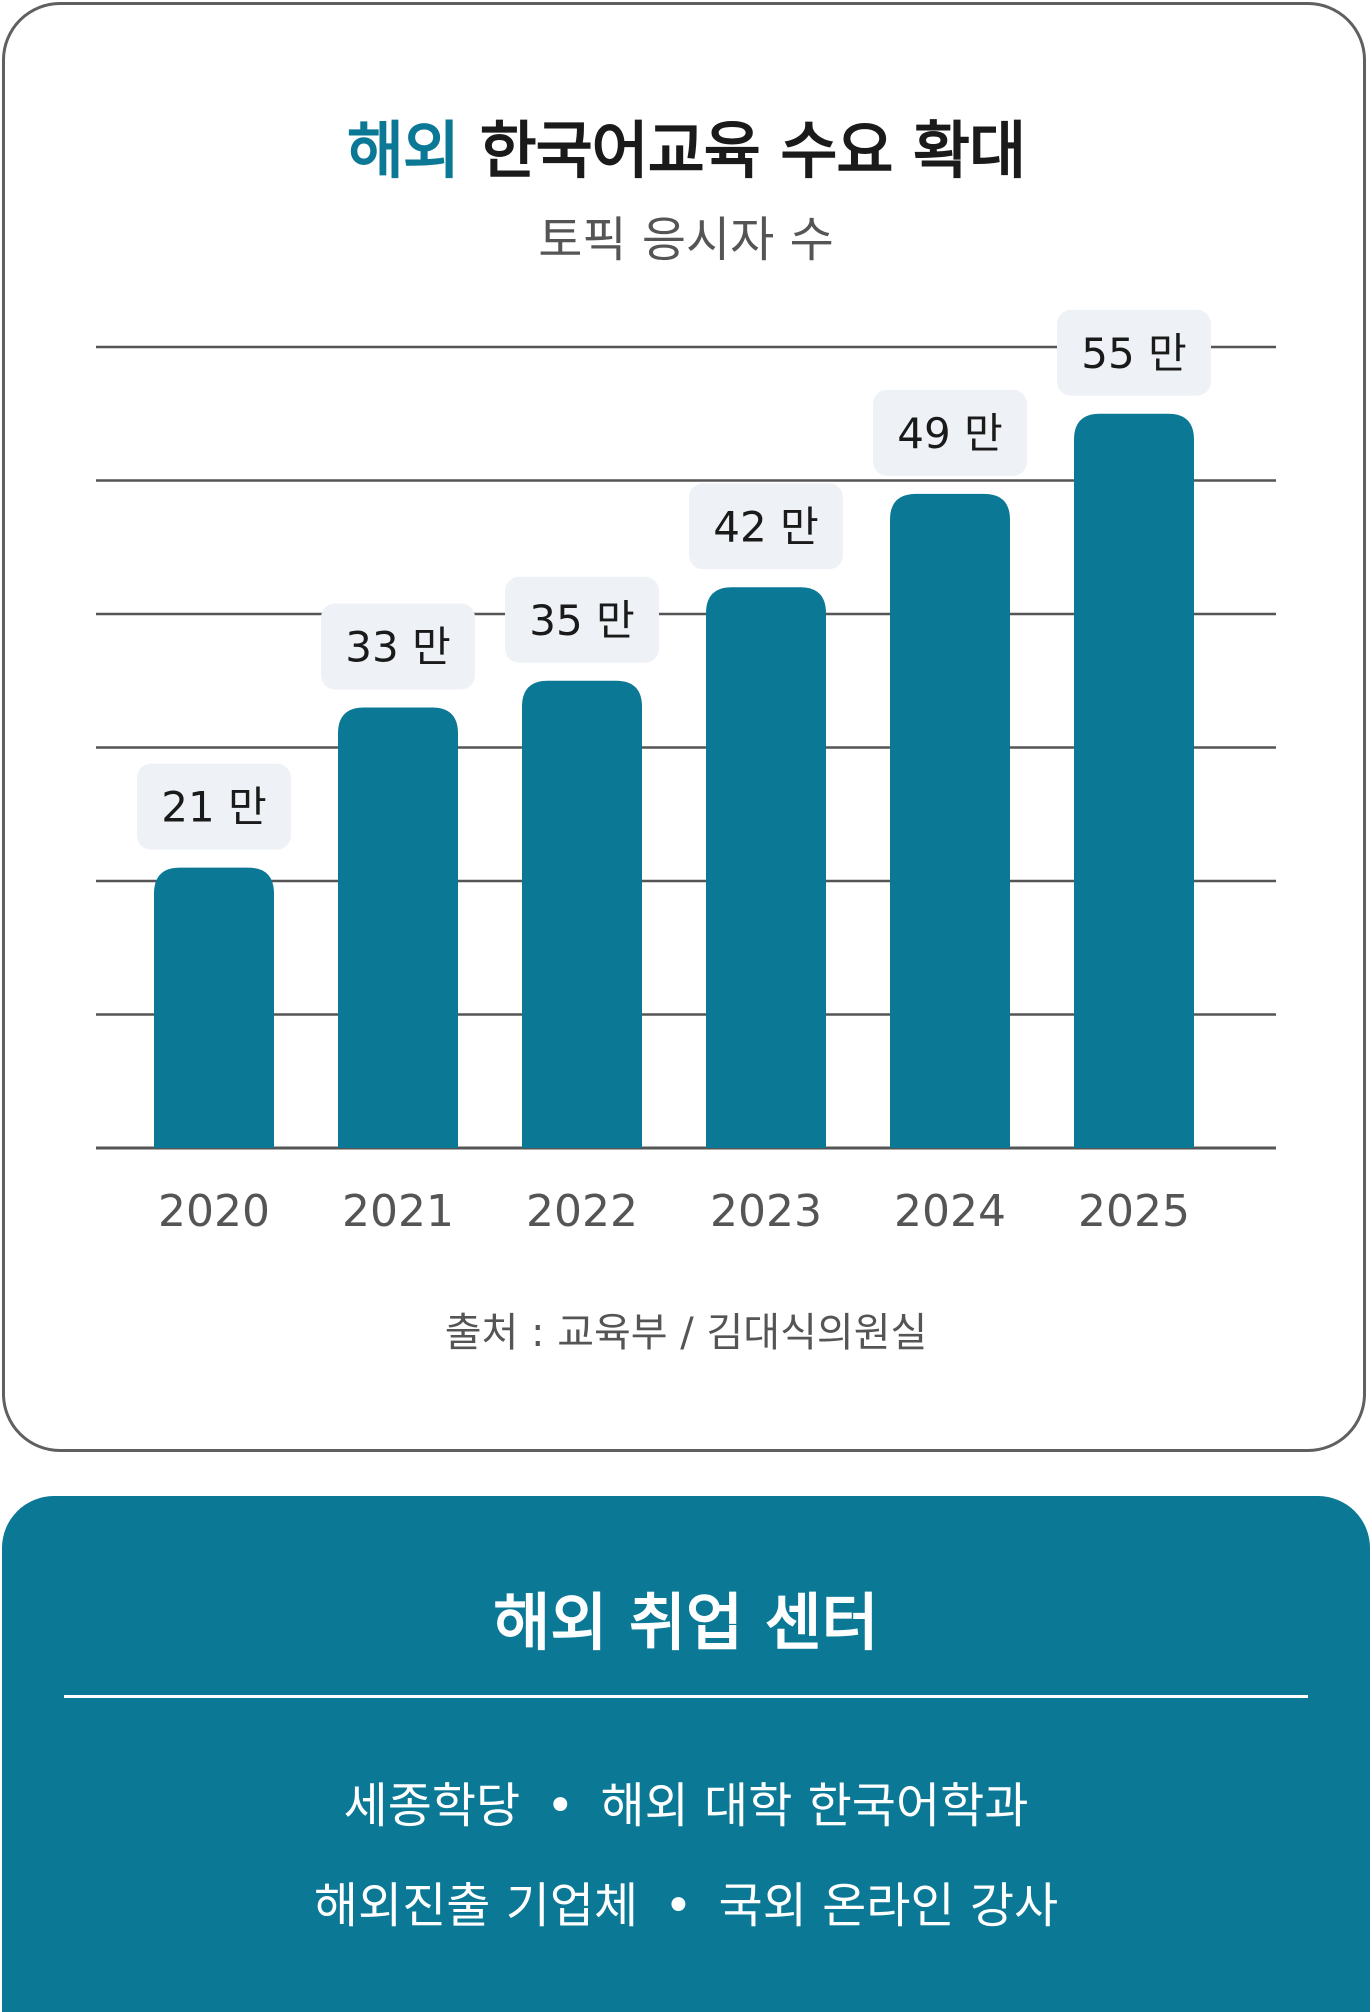 Image resolution: width=1372 pixels, height=2012 pixels. Describe the element at coordinates (686, 1333) in the screenshot. I see `source-note: 출처 : 교육부 / 김대식의원실` at that location.